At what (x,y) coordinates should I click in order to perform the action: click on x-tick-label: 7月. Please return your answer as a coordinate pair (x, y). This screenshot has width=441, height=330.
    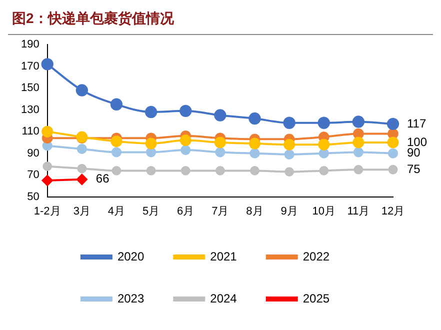
    Looking at the image, I should click on (220, 211).